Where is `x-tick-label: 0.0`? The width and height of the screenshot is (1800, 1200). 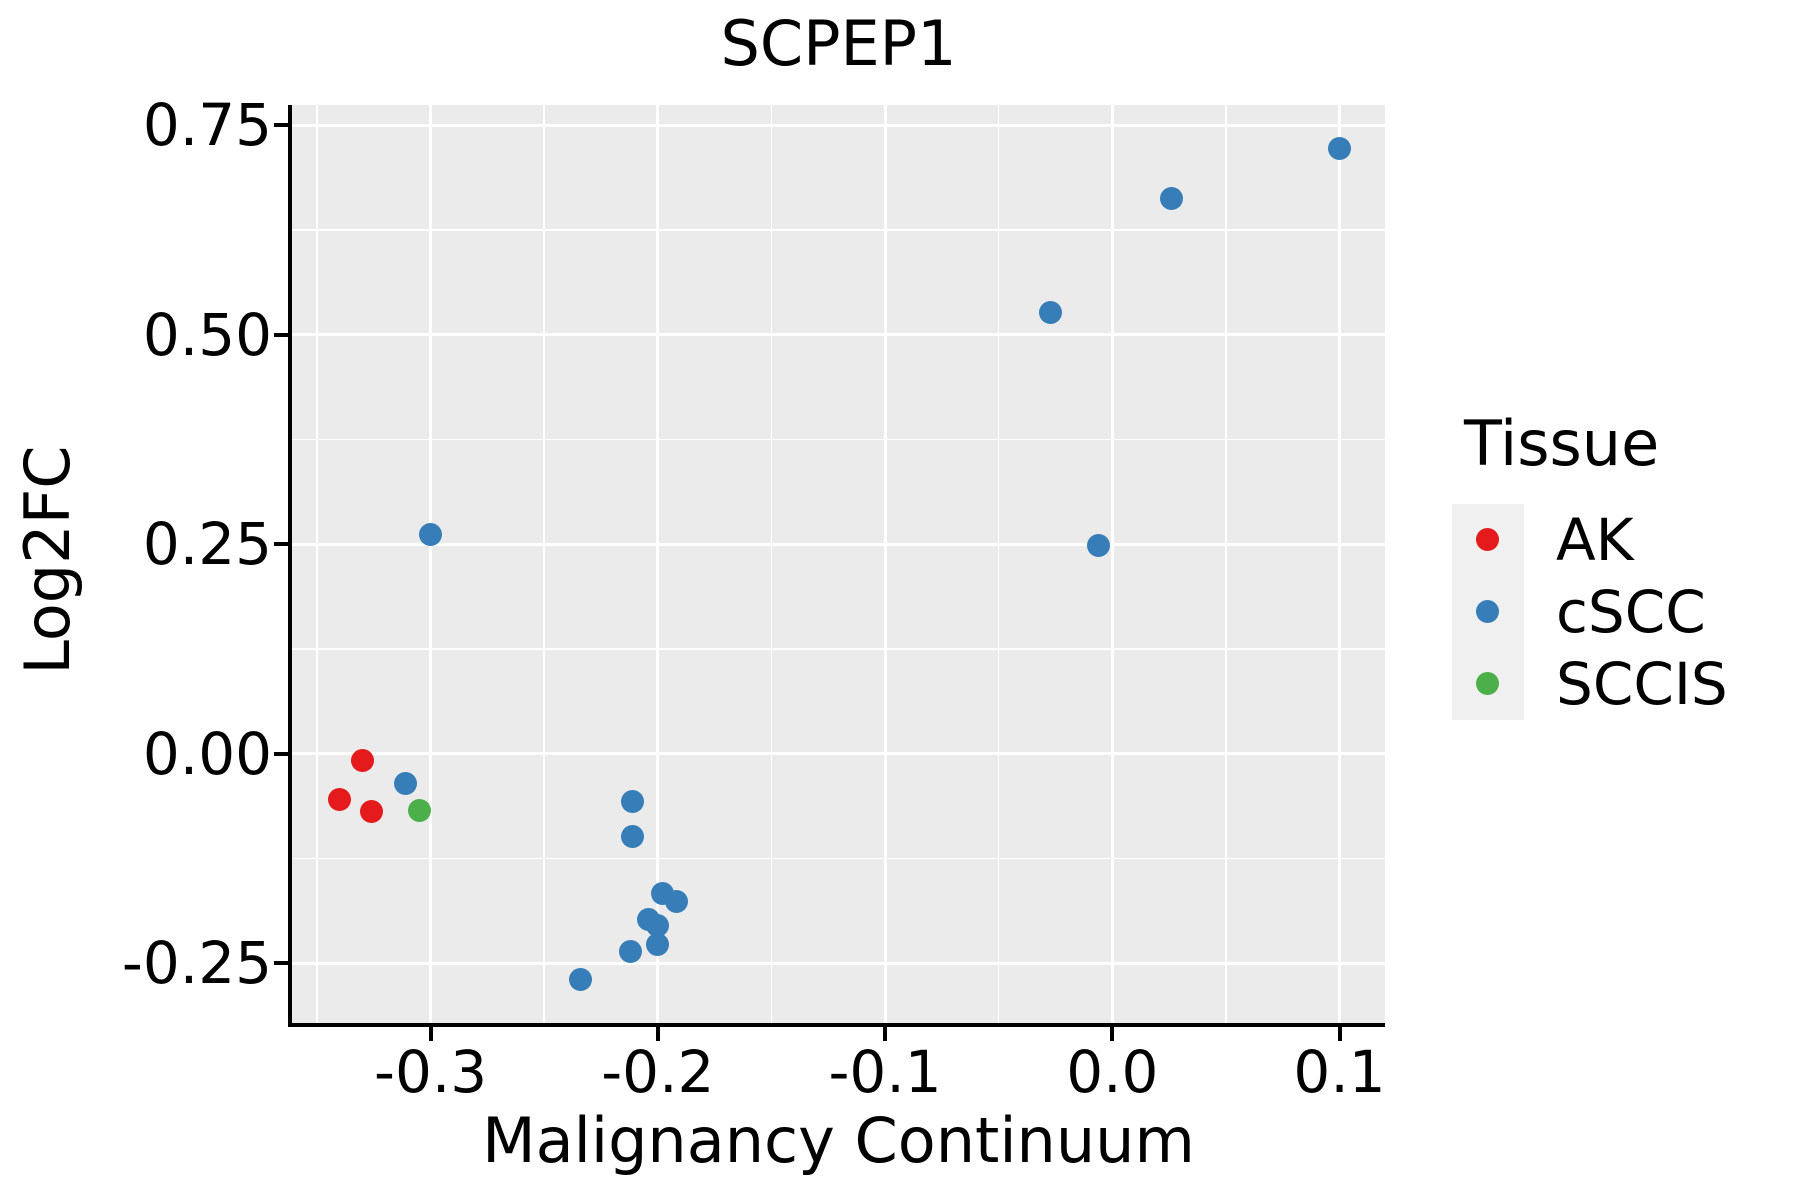
x-tick-label: 0.0 is located at coordinates (1112, 1072).